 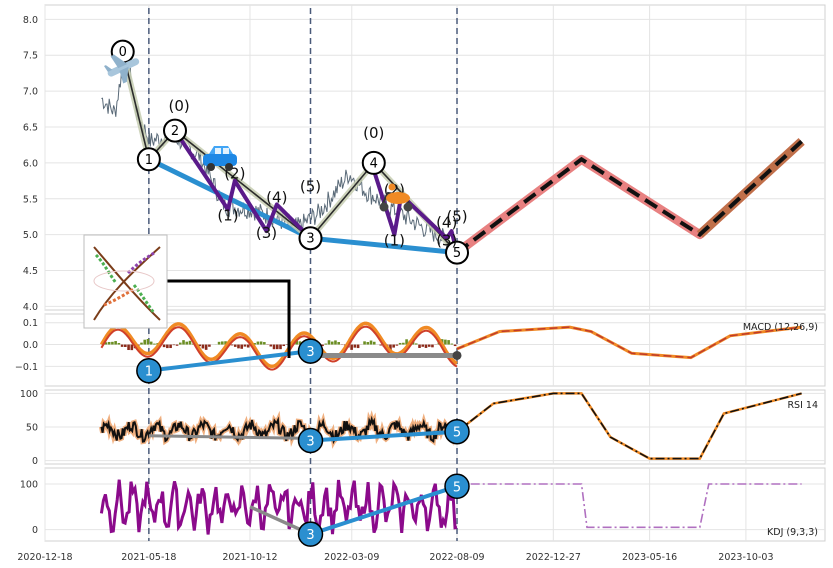 I want to click on macd-marker-label: 3, so click(x=310, y=352).